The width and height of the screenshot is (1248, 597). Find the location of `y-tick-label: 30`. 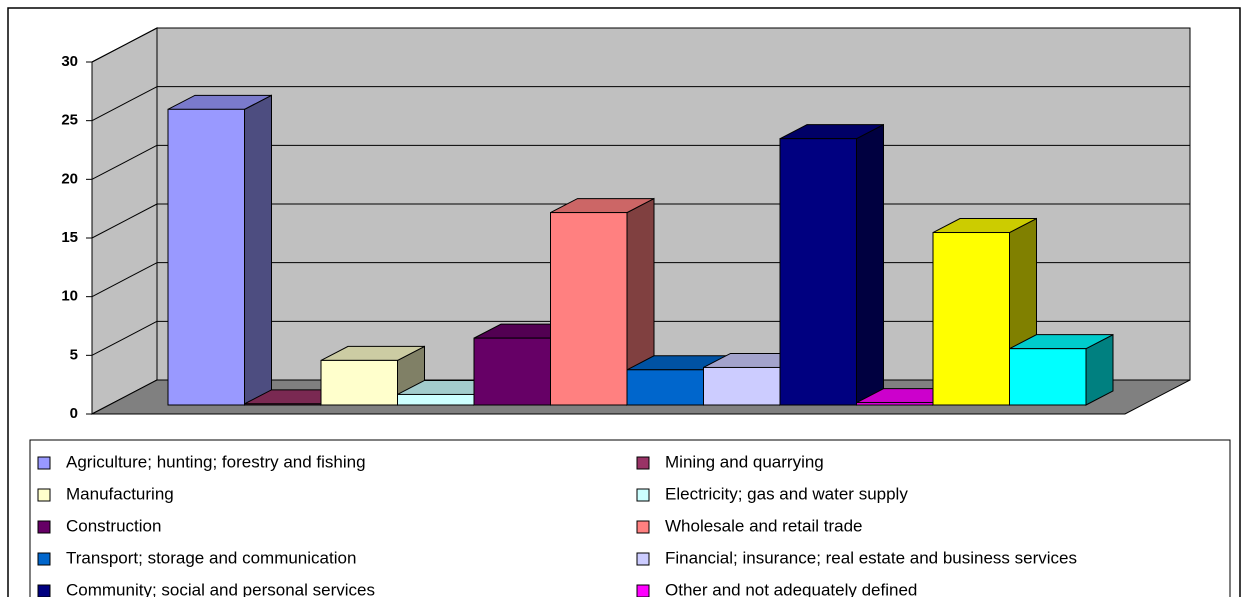

y-tick-label: 30 is located at coordinates (69, 61).